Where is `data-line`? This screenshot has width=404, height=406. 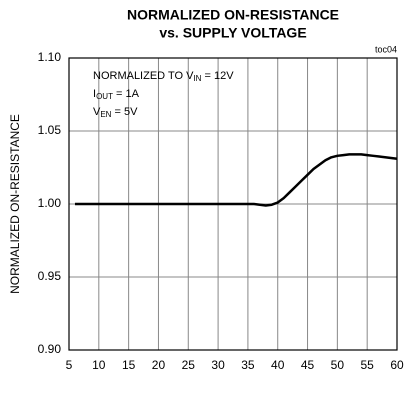 data-line is located at coordinates (236, 180).